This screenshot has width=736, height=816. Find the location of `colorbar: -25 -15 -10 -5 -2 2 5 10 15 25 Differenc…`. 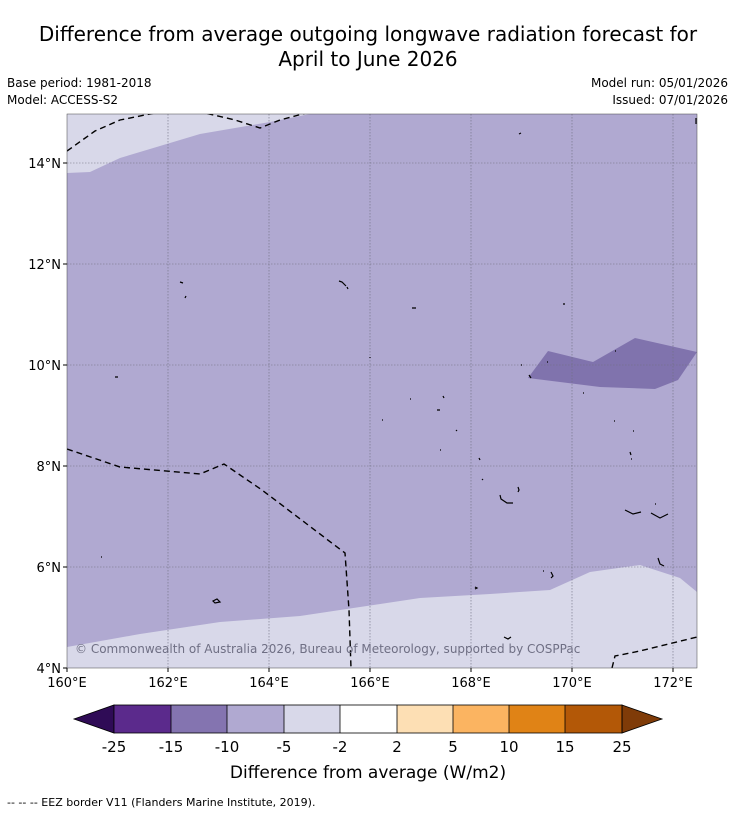

colorbar: -25 -15 -10 -5 -2 2 5 10 15 25 Differenc… is located at coordinates (368, 743).